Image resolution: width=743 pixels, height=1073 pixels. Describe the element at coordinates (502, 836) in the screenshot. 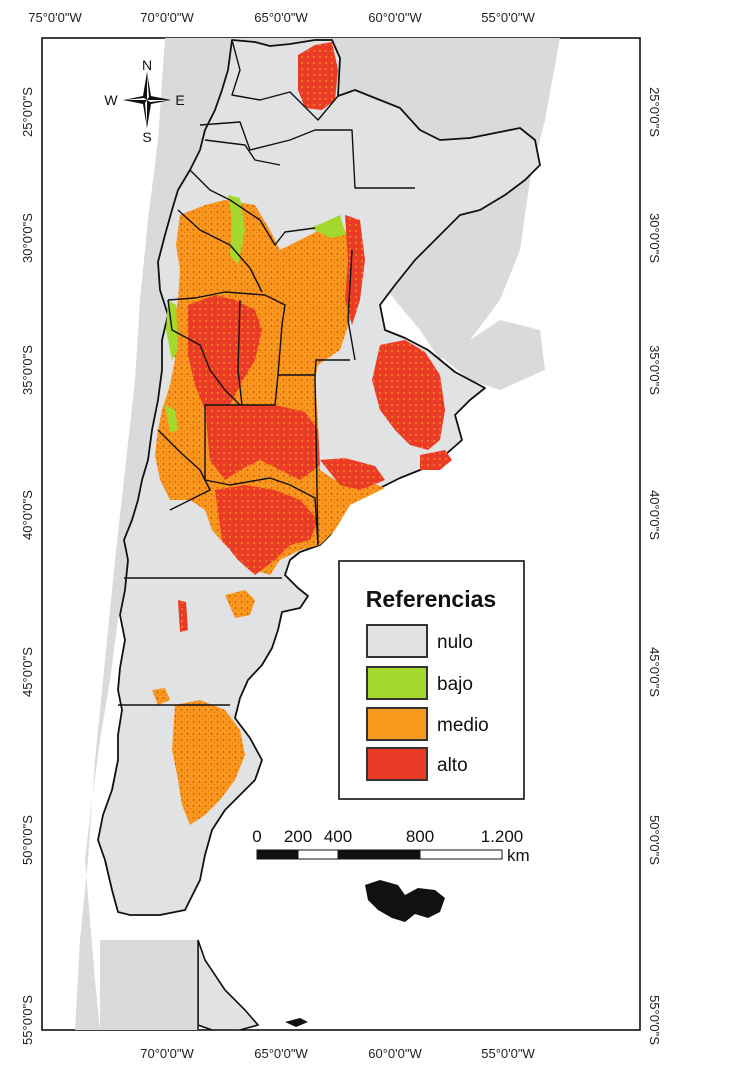

I see `scale-label: 1.200` at that location.